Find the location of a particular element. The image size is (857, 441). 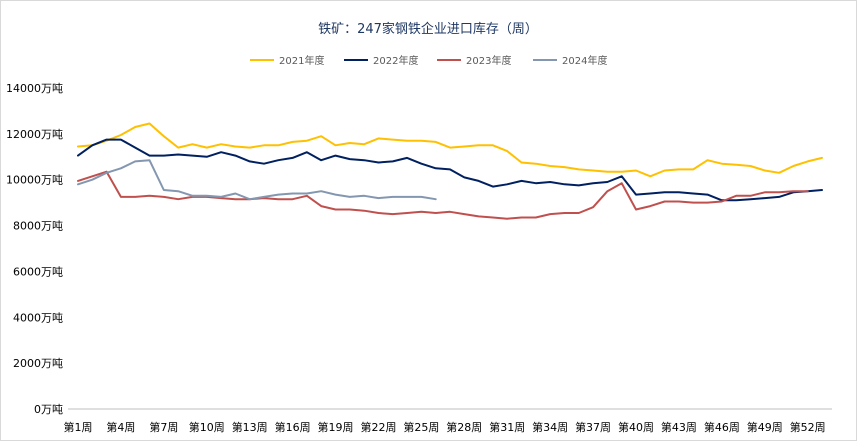

x-tick-label: 第52周 is located at coordinates (808, 427).